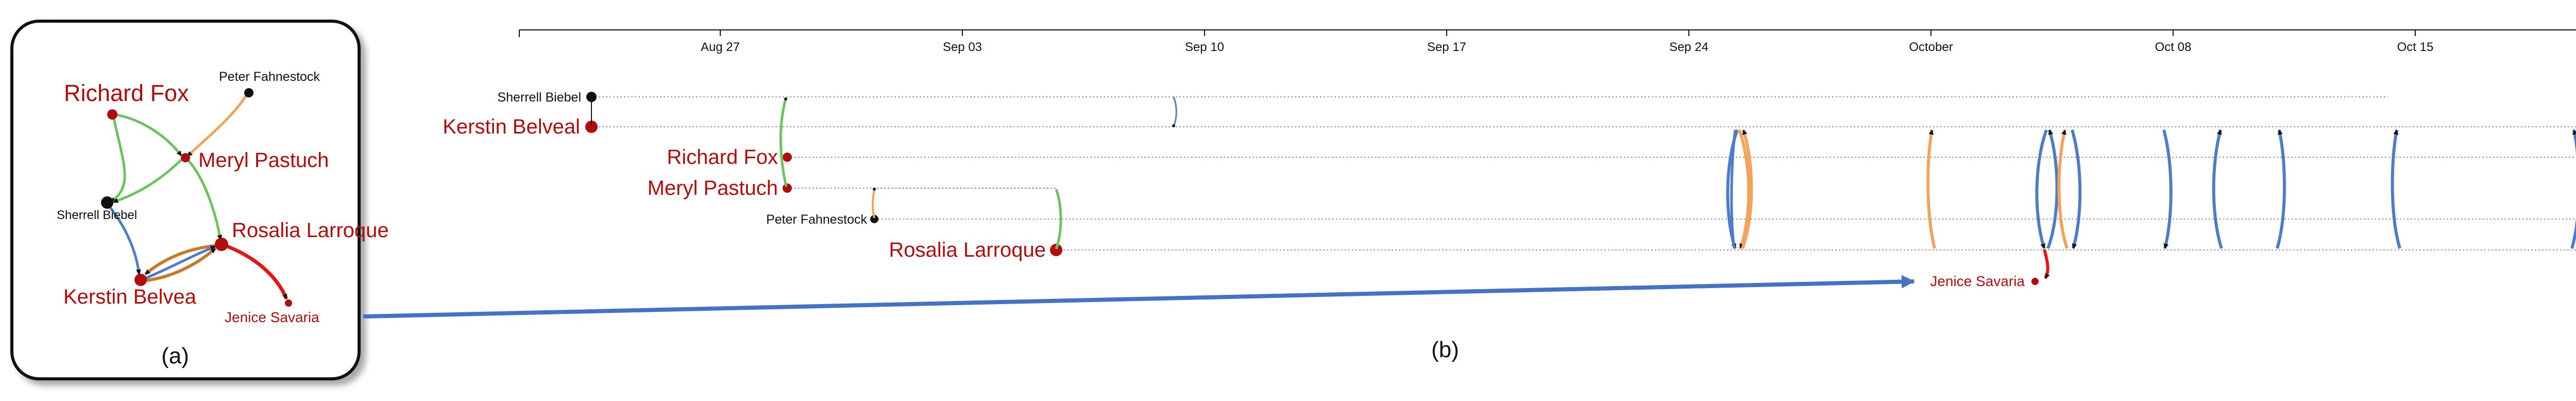  Describe the element at coordinates (1139, 297) in the screenshot. I see `connector-arrow` at that location.